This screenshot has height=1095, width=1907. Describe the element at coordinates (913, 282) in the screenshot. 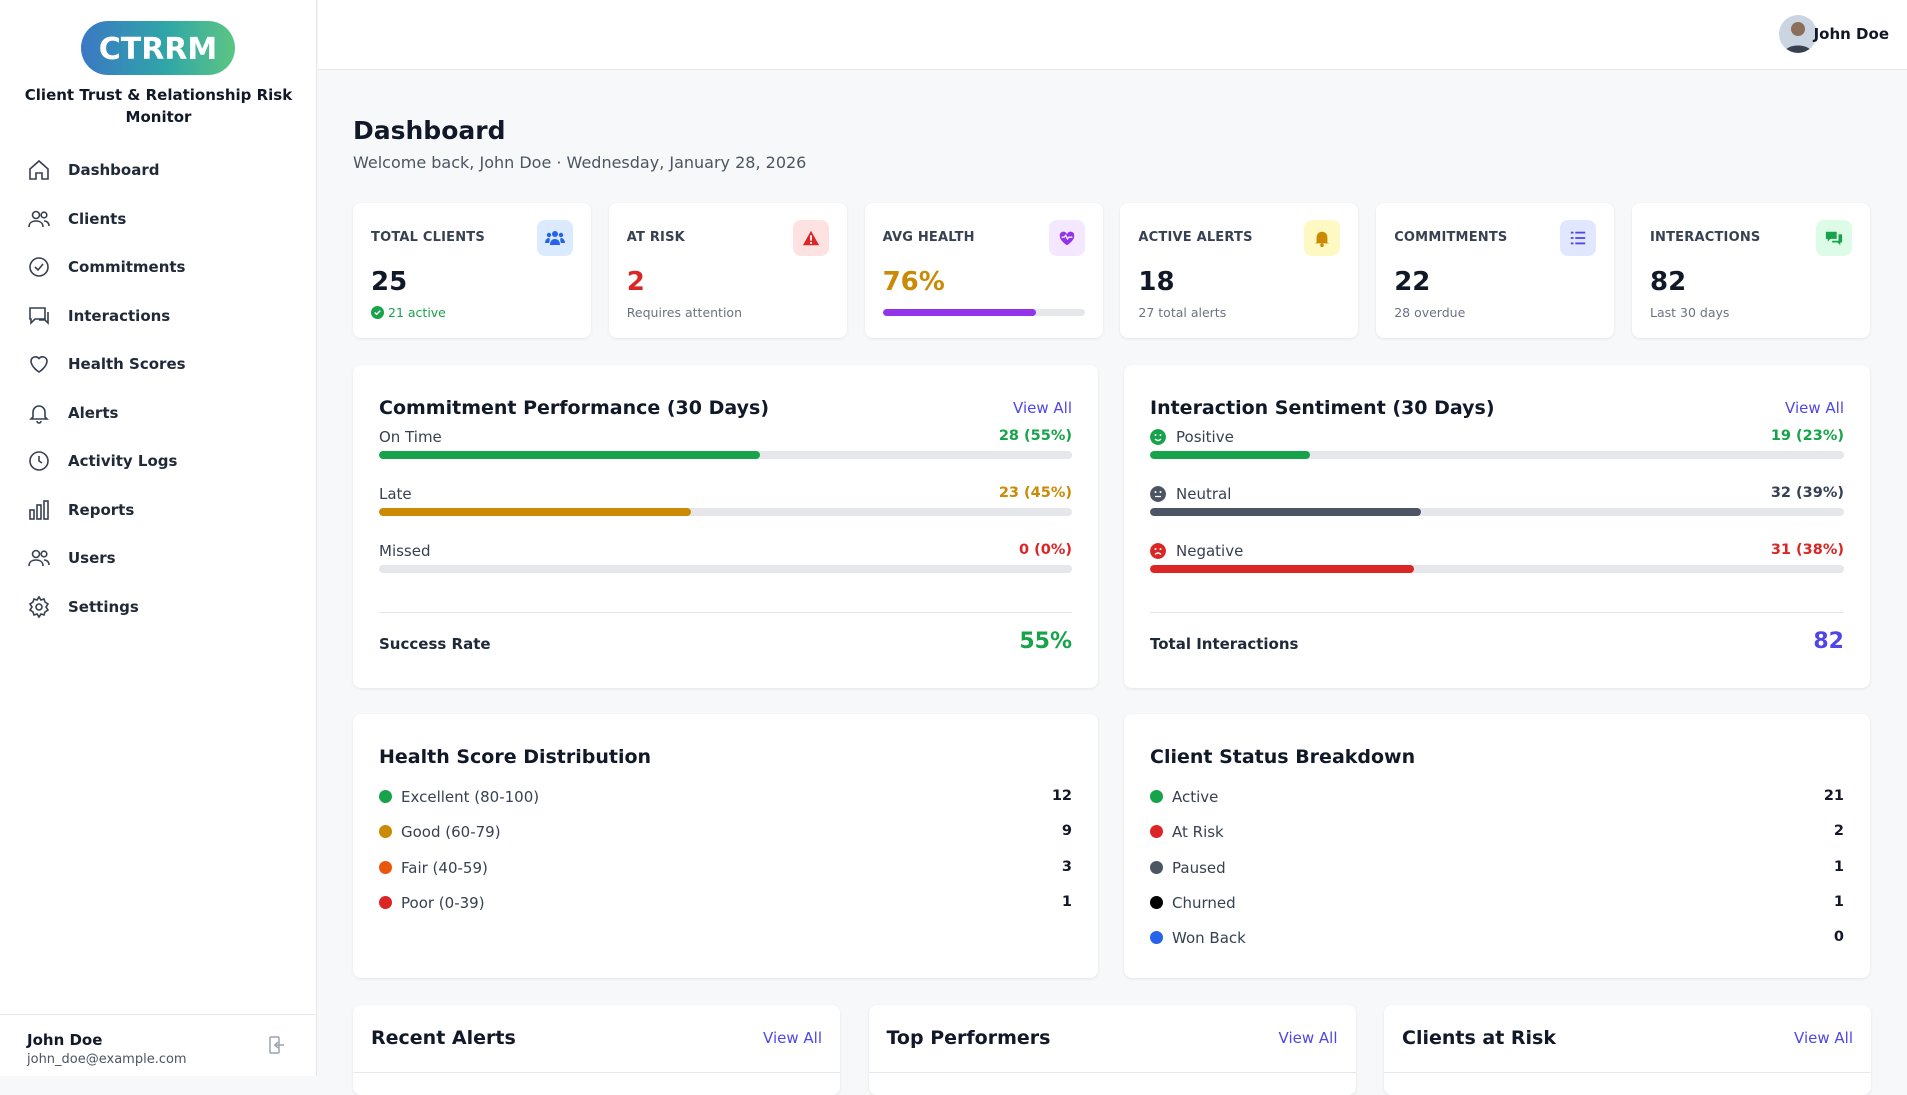

I see `stat-value: 76%` at that location.